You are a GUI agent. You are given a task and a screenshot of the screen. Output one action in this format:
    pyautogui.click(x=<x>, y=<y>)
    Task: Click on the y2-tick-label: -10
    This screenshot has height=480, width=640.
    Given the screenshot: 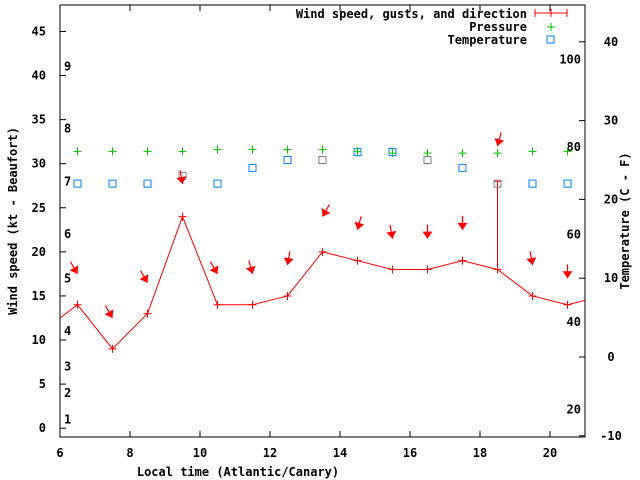 What is the action you would take?
    pyautogui.click(x=611, y=436)
    